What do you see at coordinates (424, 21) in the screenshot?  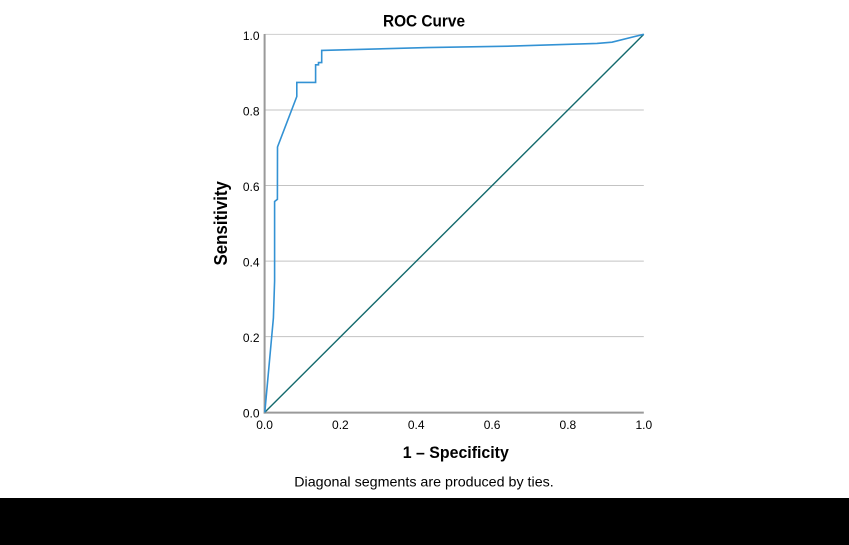 I see `svg-text: ROC Curve` at bounding box center [424, 21].